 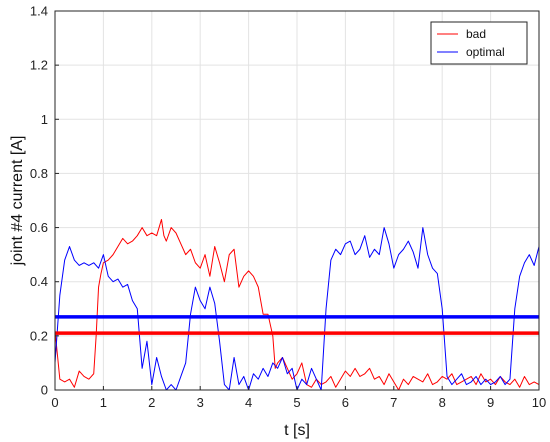 I want to click on legend-box, so click(x=479, y=43).